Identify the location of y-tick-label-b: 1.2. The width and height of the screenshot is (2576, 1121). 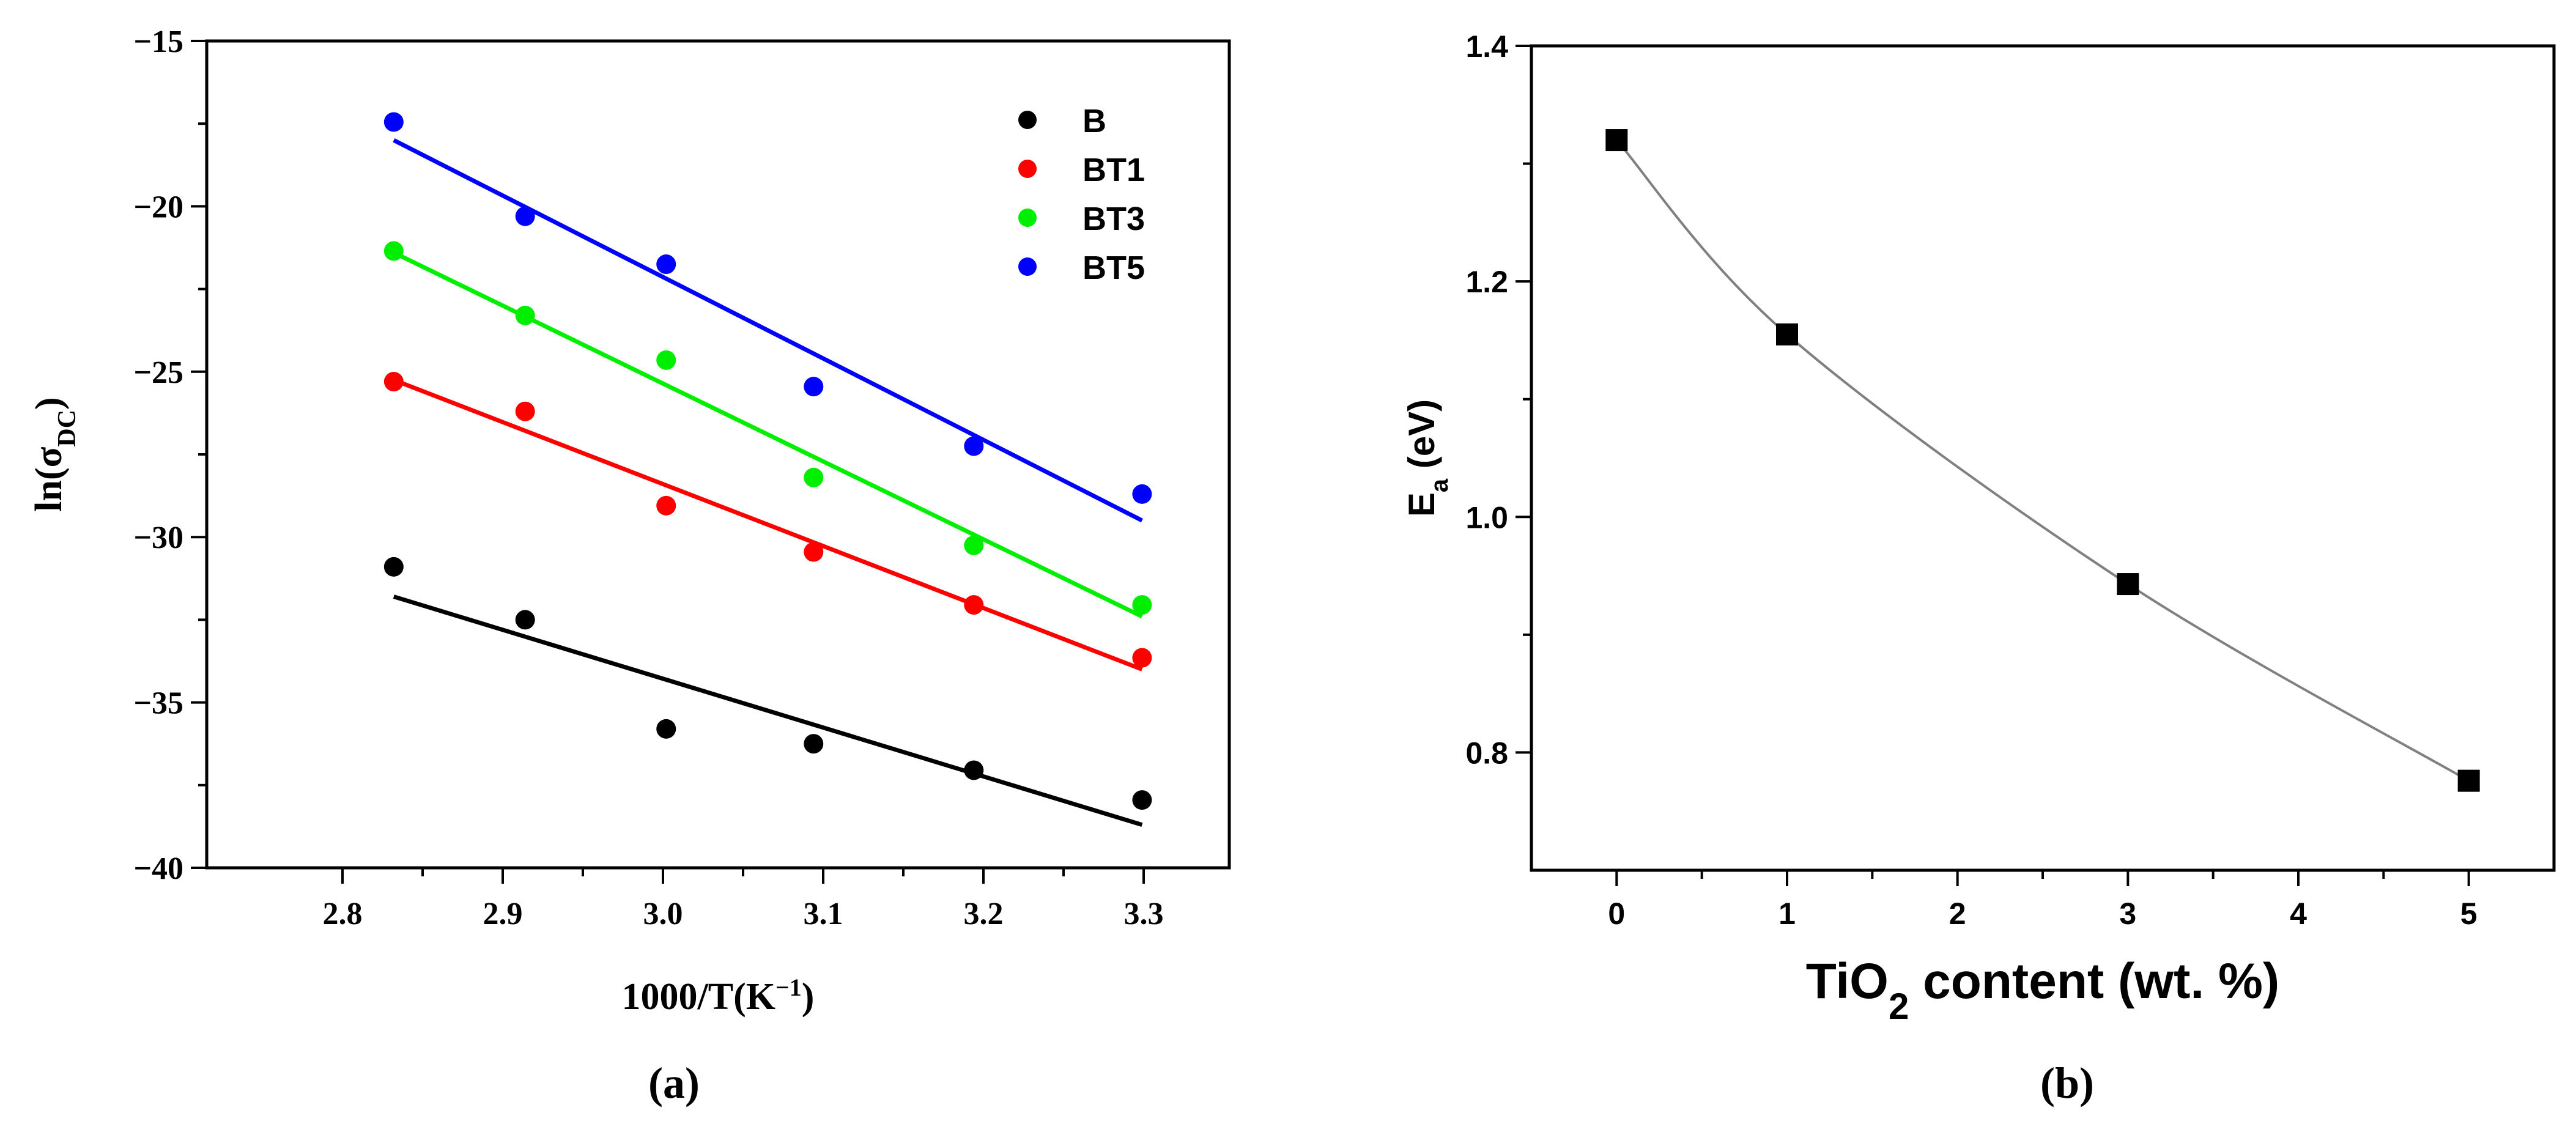
(1486, 282).